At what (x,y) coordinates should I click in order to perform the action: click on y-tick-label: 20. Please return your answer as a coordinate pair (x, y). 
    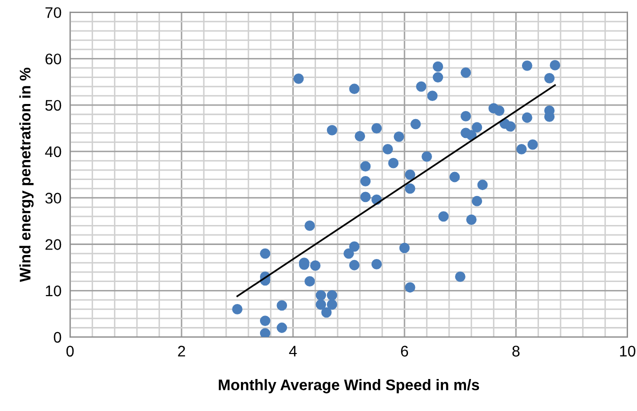
    Looking at the image, I should click on (54, 244).